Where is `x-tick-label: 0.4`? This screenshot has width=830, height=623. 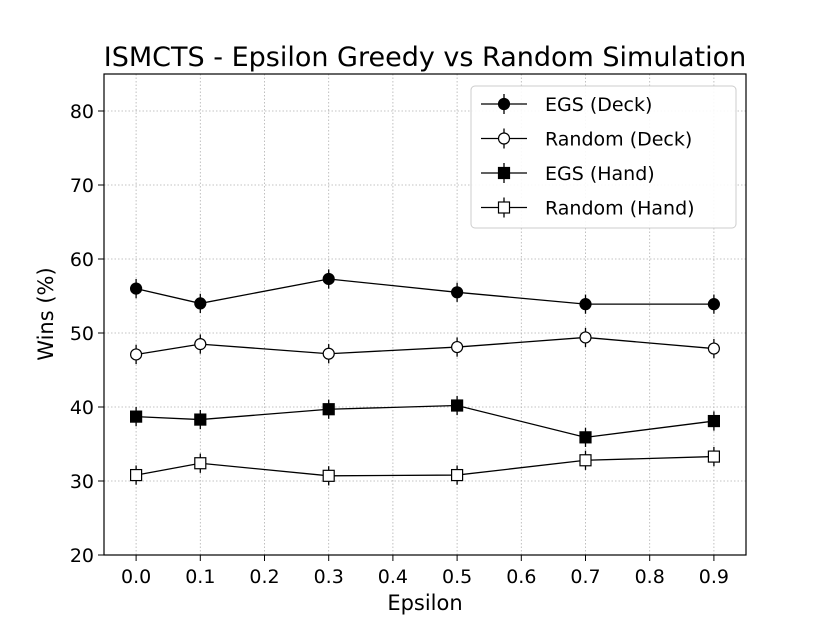
x-tick-label: 0.4 is located at coordinates (393, 577).